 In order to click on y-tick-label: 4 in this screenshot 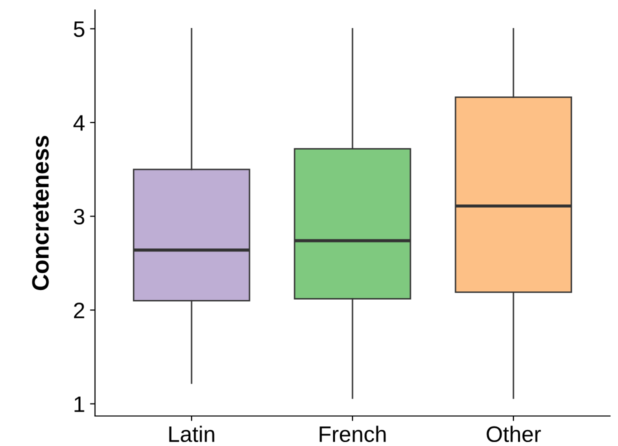, I will do `click(79, 123)`.